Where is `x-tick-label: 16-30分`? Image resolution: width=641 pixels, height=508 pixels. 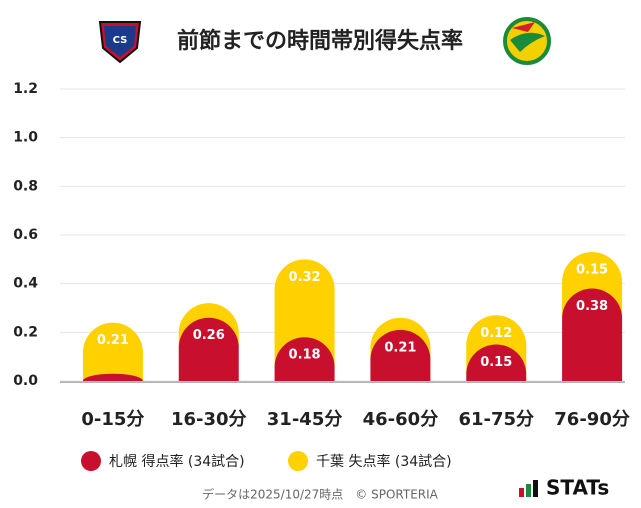 x-tick-label: 16-30分 is located at coordinates (209, 419).